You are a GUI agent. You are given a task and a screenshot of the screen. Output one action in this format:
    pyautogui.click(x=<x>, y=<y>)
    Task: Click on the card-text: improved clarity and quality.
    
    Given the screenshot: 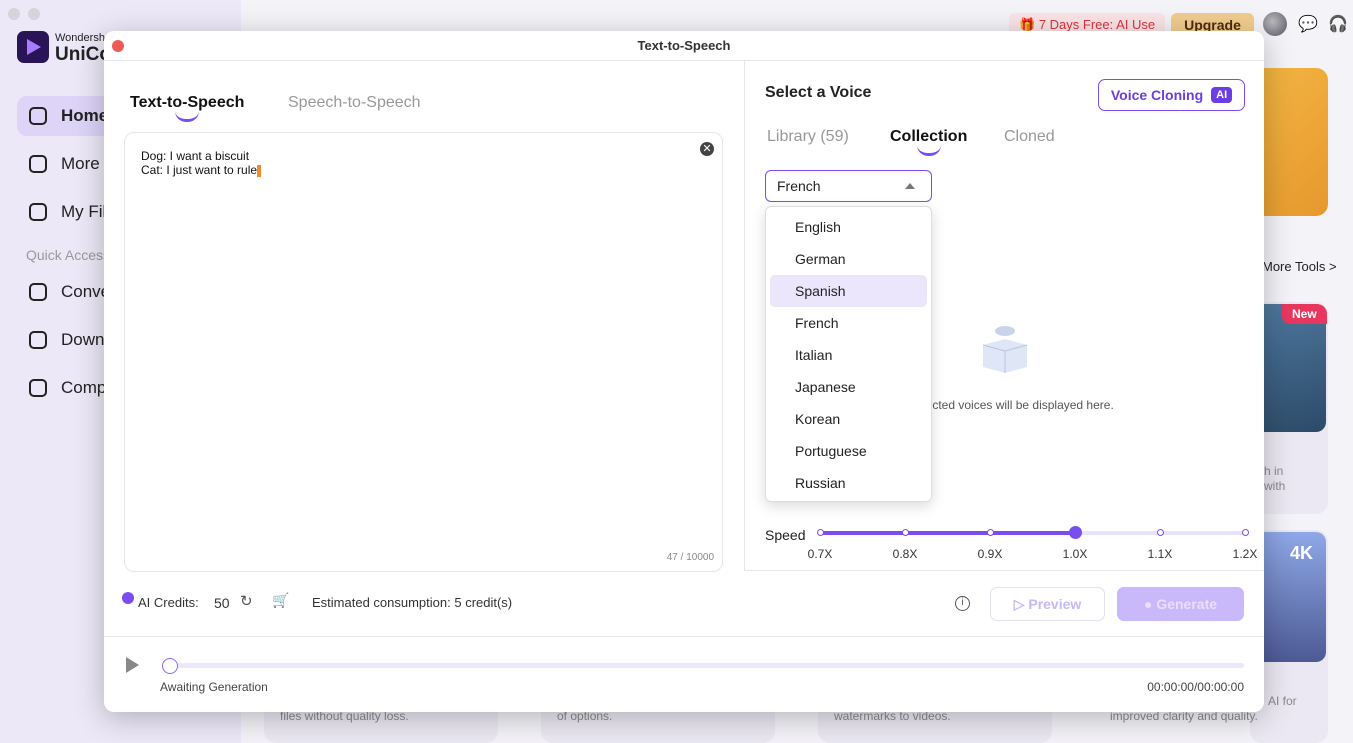 What is the action you would take?
    pyautogui.click(x=1184, y=716)
    